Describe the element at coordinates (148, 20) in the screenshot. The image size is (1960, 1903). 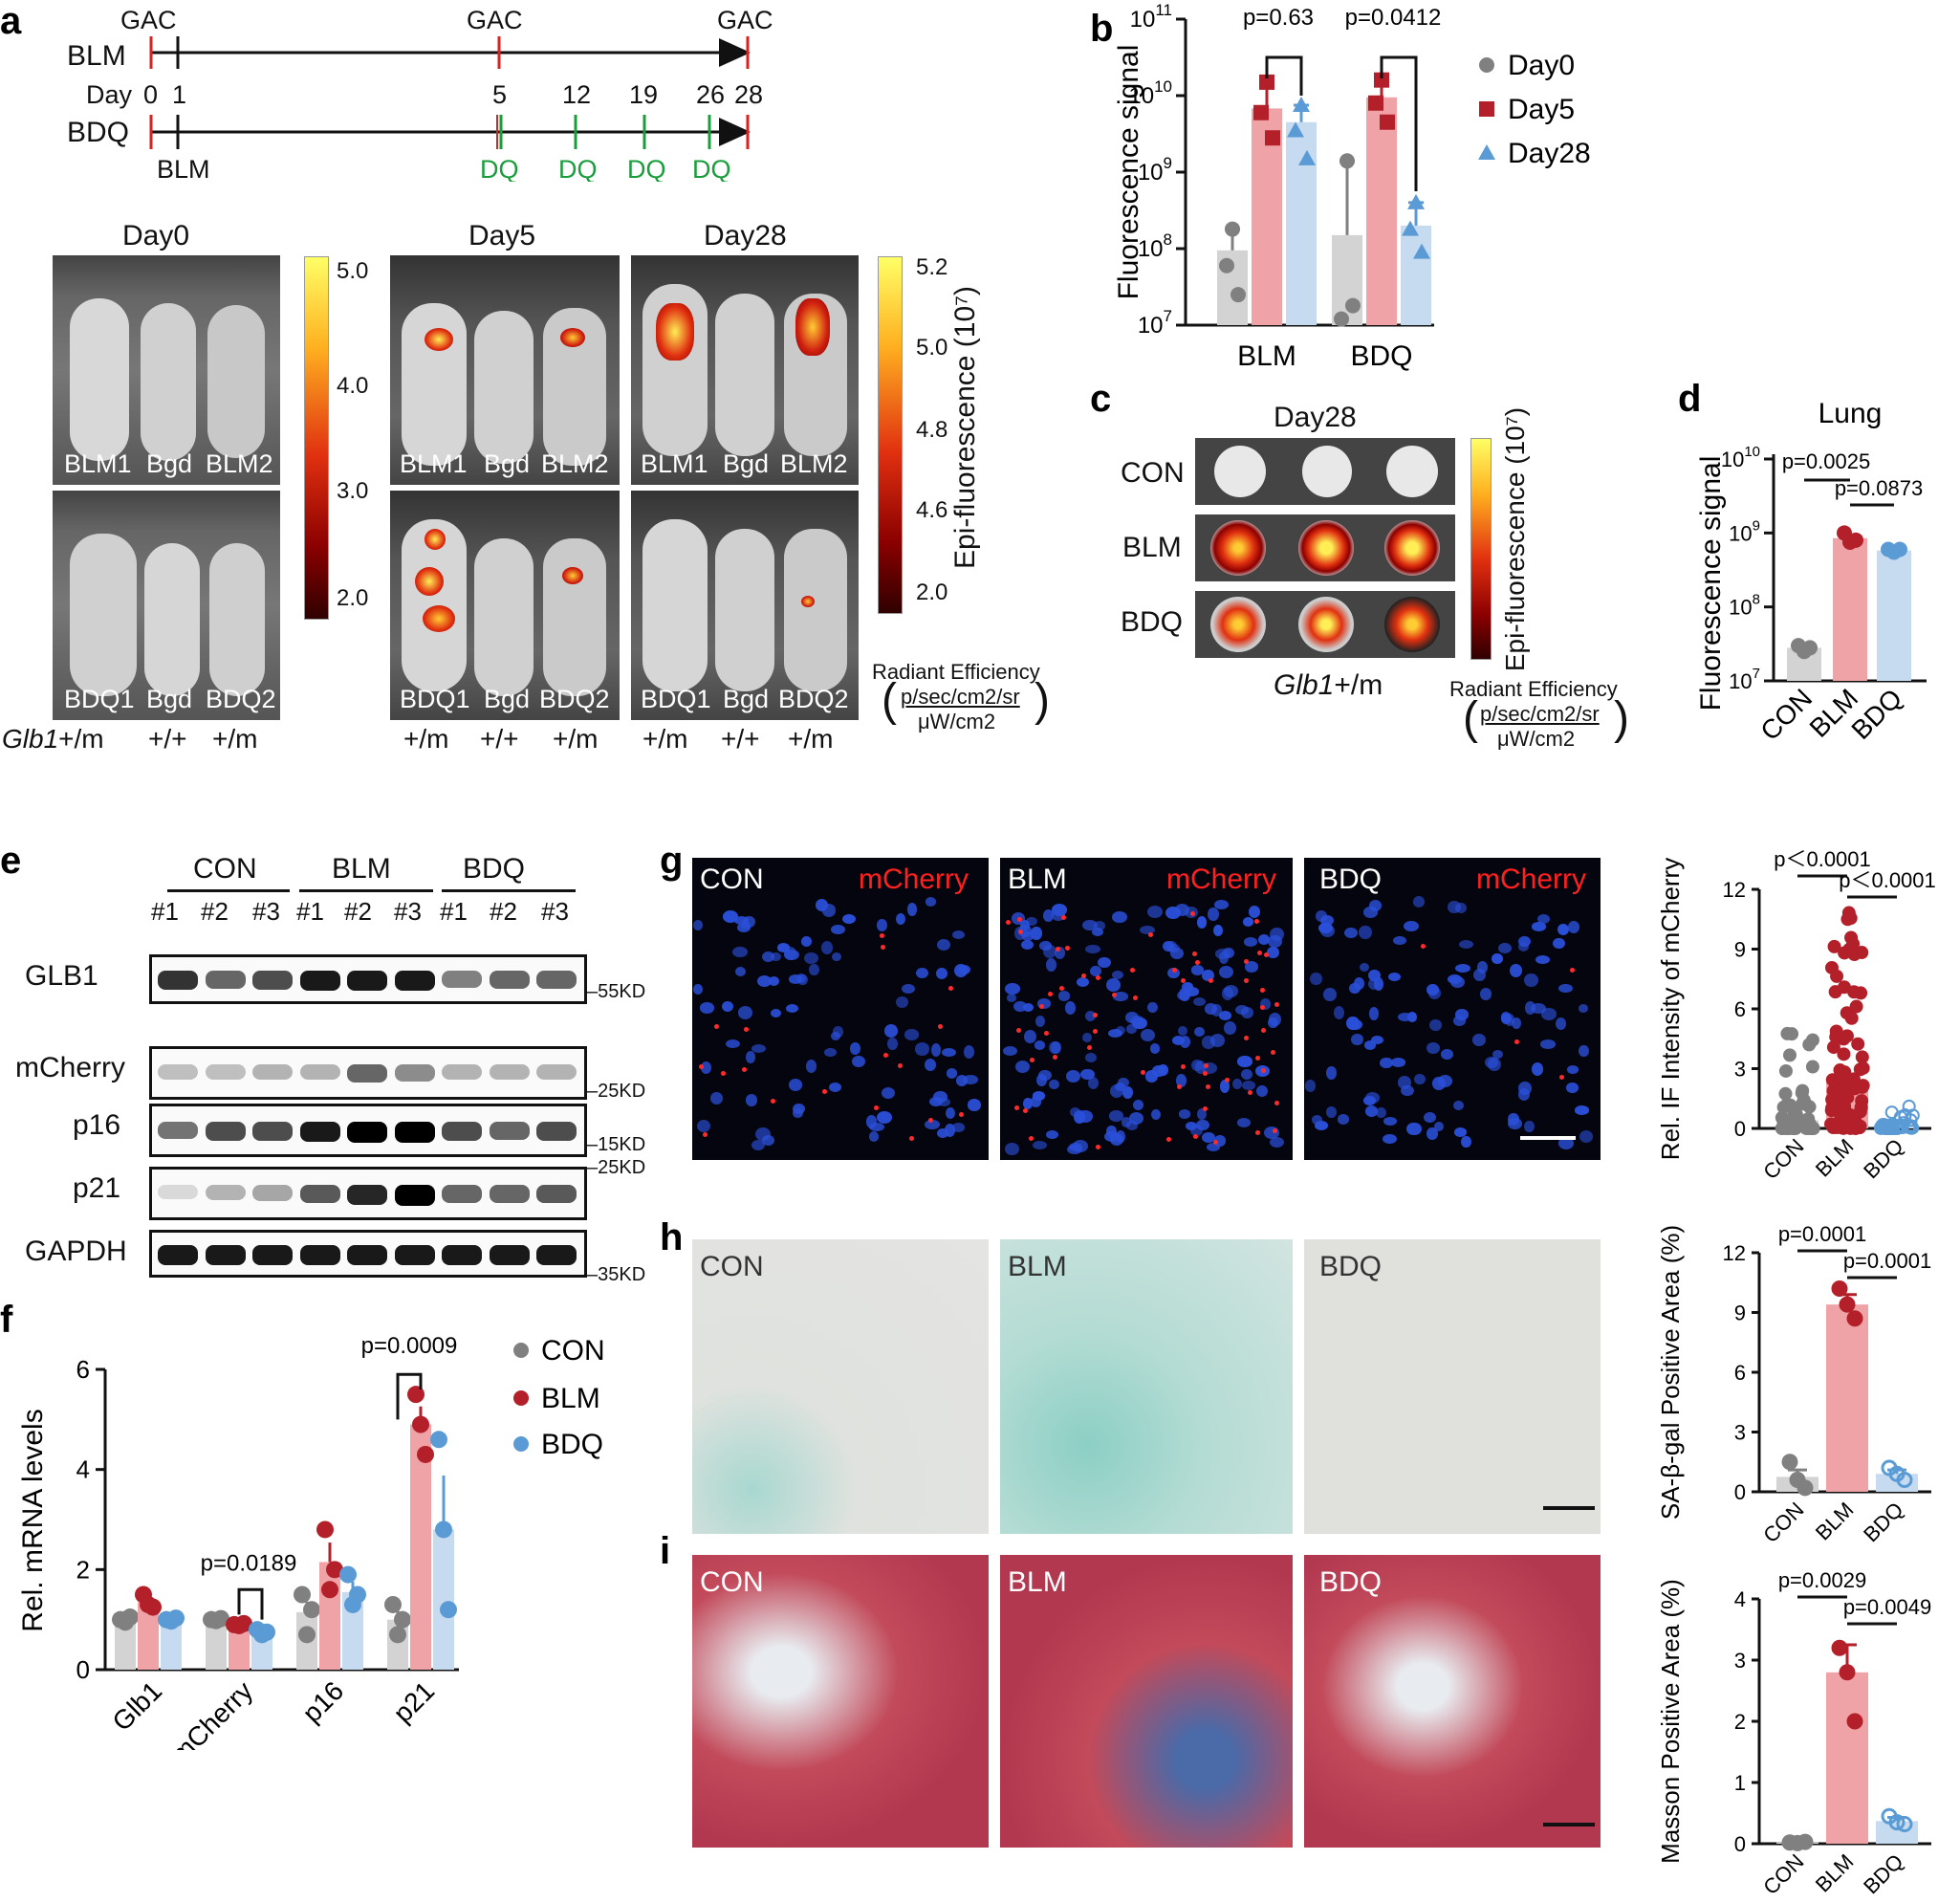
I see `gac-label-0: GAC` at that location.